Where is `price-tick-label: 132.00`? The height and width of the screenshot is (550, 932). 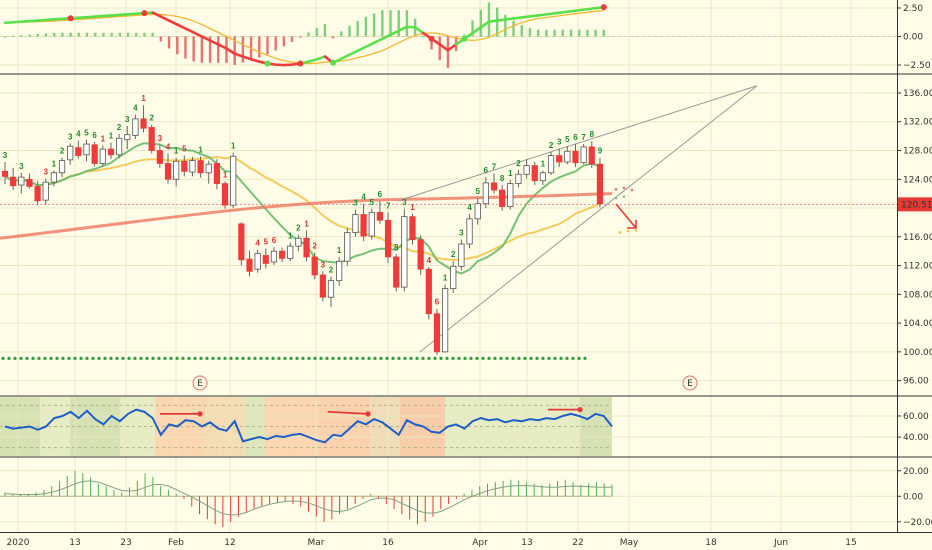
price-tick-label: 132.00 is located at coordinates (917, 123).